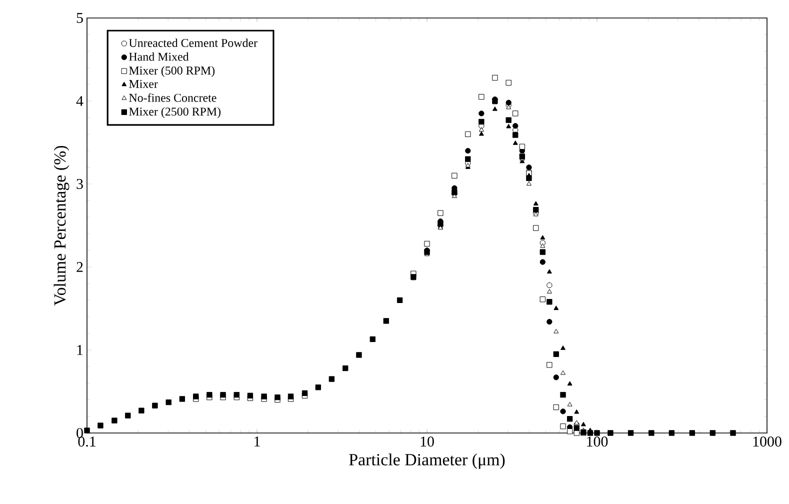  What do you see at coordinates (597, 441) in the screenshot?
I see `x-tick-label: 100` at bounding box center [597, 441].